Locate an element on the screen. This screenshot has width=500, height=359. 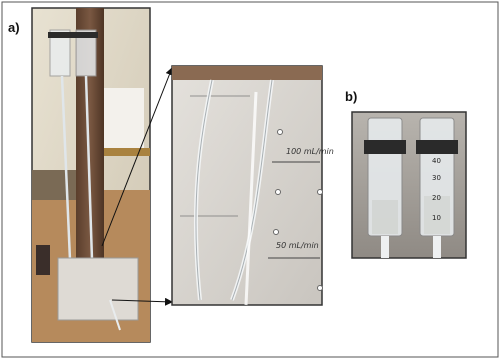
flow-label: 50 mL/min is located at coordinates (297, 245).